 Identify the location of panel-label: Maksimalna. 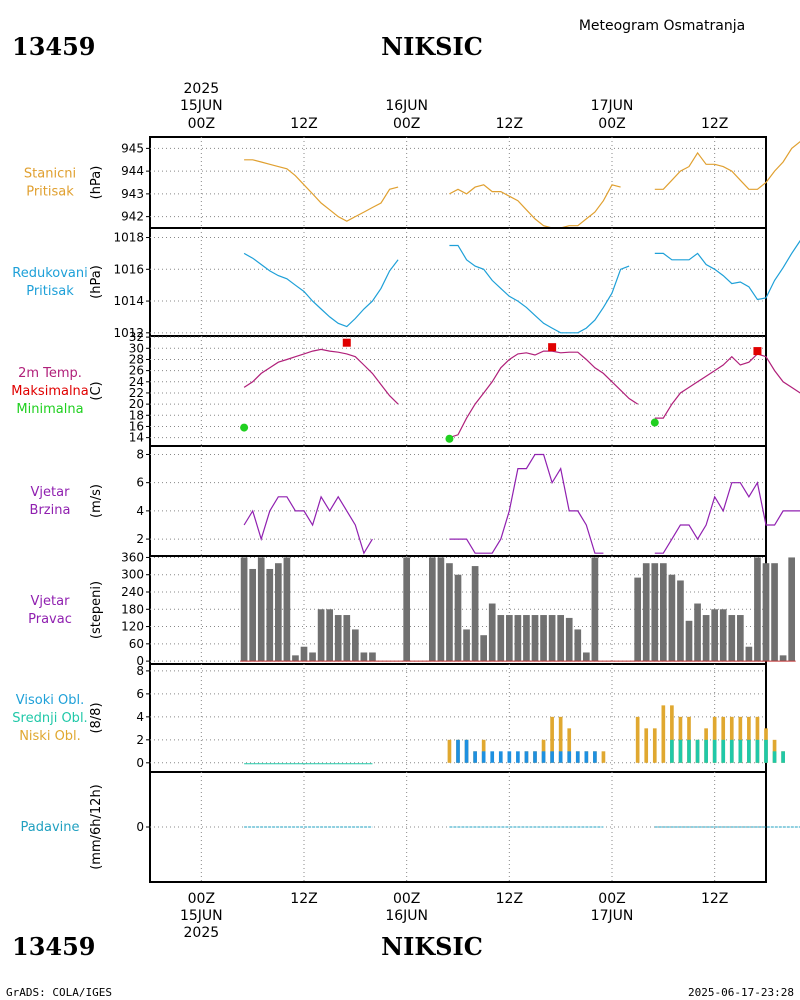
(50, 391).